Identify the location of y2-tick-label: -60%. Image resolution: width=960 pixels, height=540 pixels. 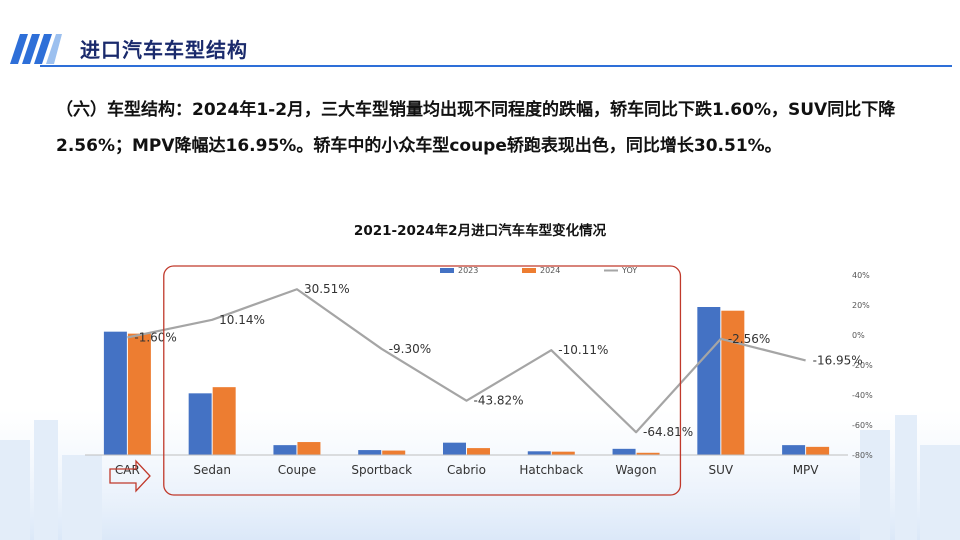
(862, 425).